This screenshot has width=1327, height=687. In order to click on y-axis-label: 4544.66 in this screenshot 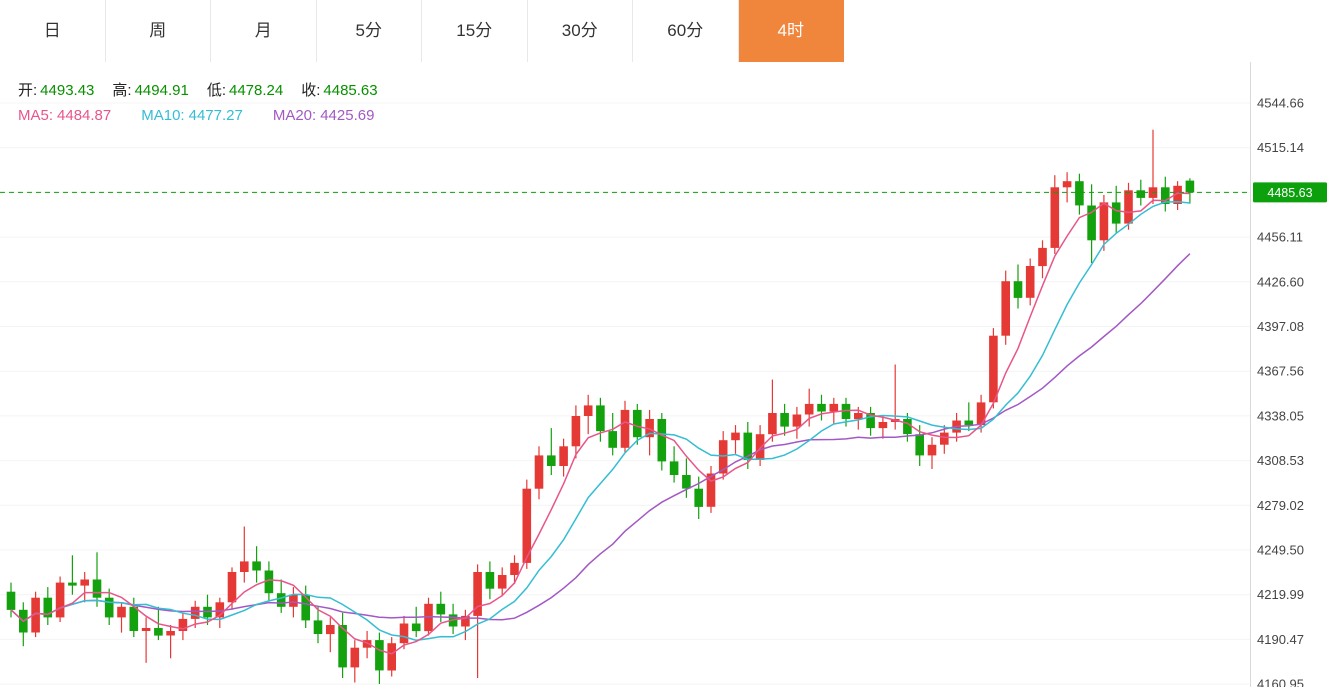, I will do `click(1280, 103)`.